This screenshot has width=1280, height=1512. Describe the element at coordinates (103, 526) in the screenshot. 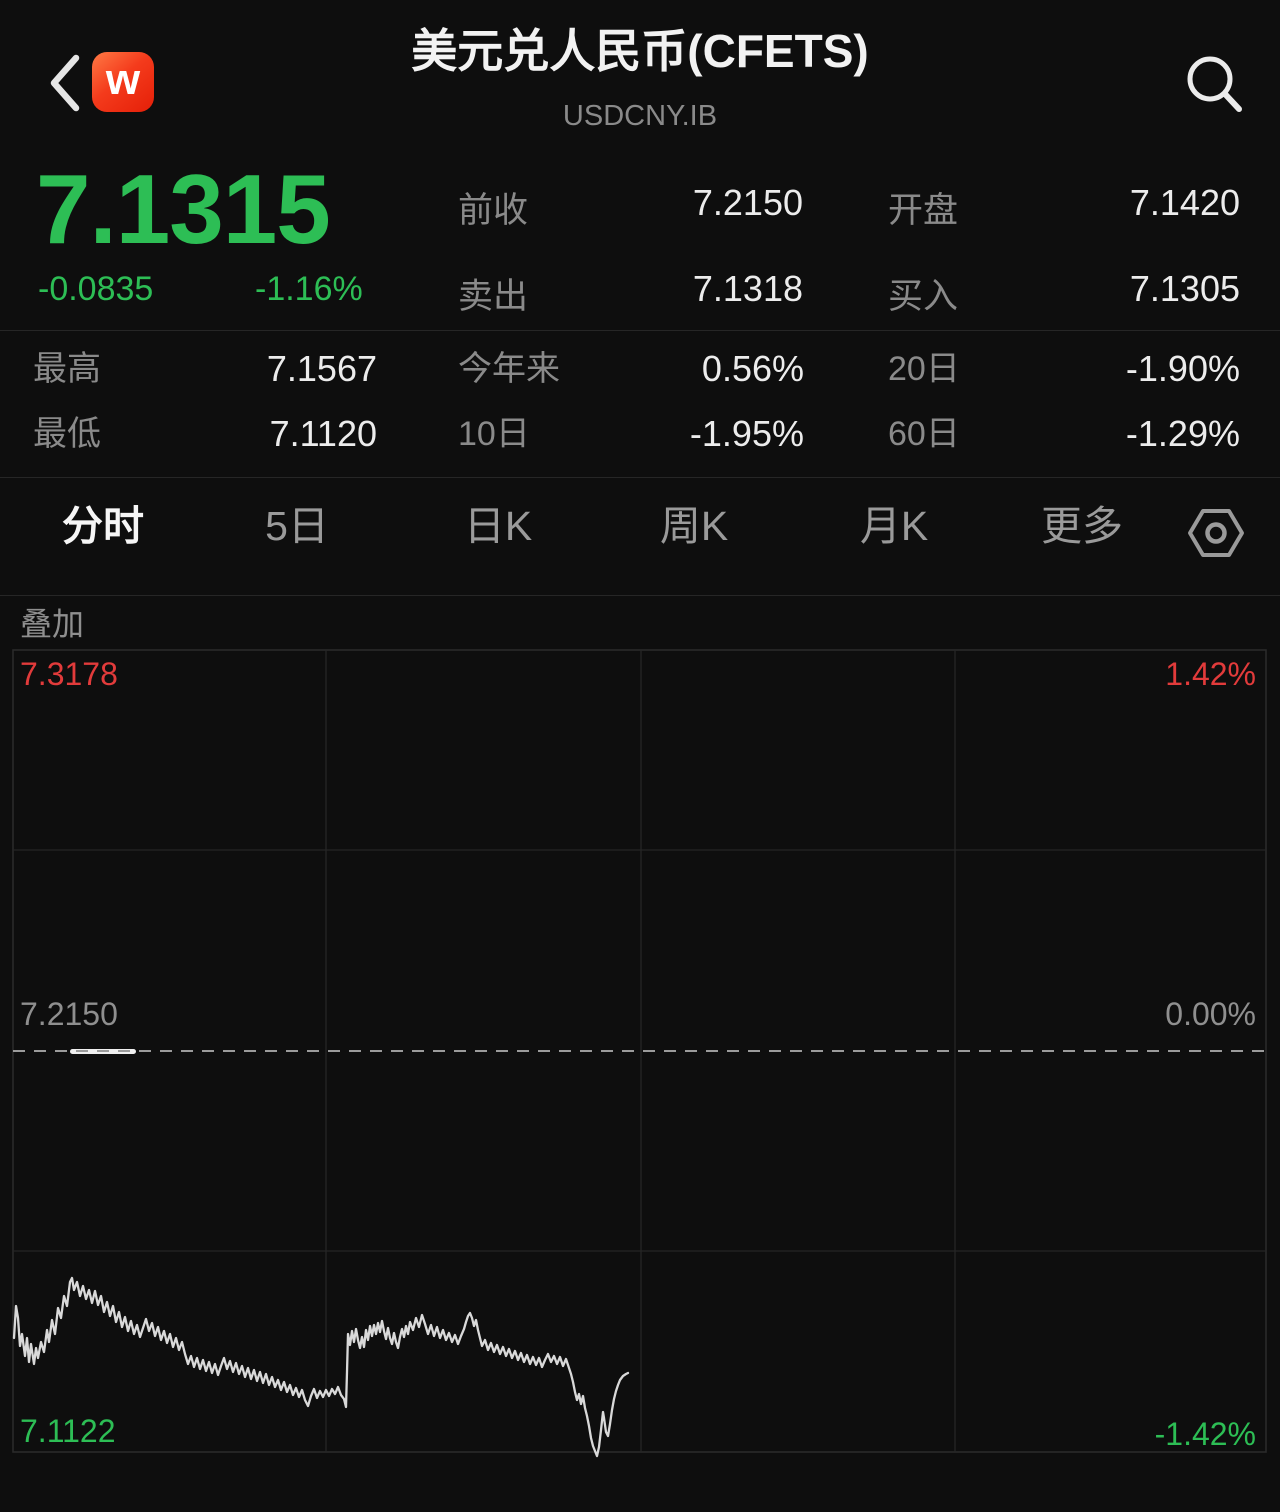

I see `tab-intraday: 分时` at that location.